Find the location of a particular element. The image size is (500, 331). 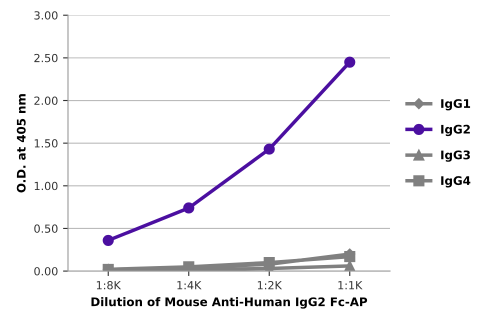

y-tick-label: 2.00 is located at coordinates (46, 100).